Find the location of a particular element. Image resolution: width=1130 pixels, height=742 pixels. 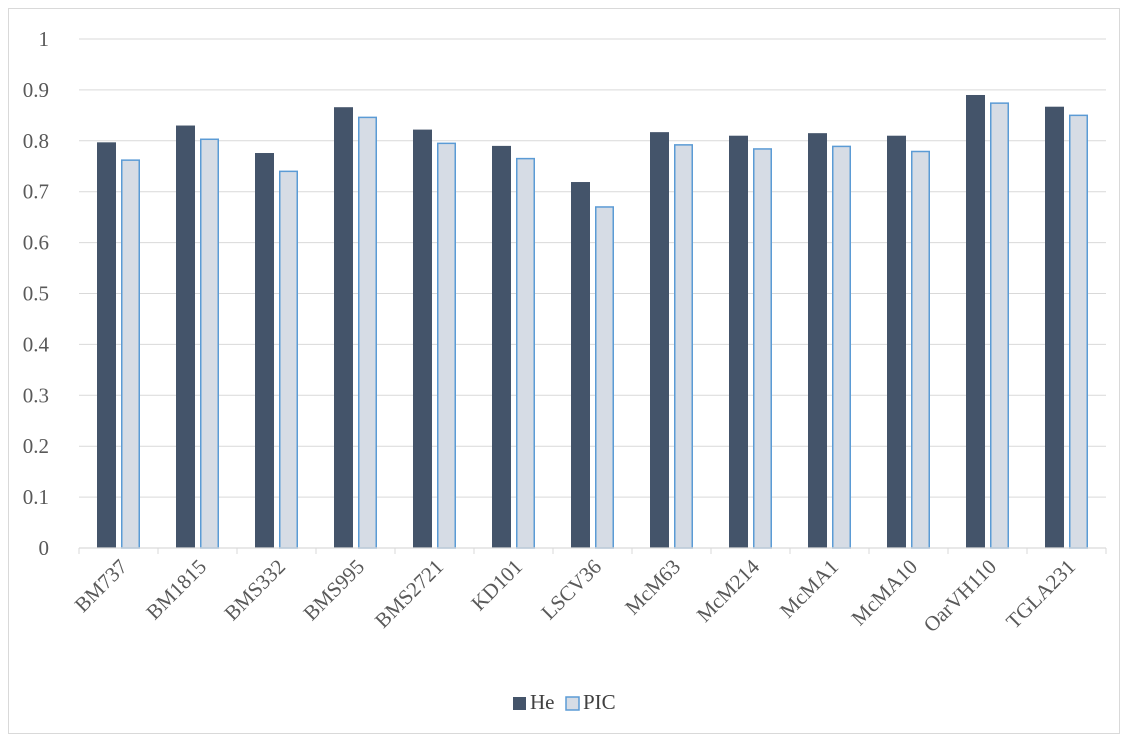

legend-label-pic: PIC is located at coordinates (599, 702).